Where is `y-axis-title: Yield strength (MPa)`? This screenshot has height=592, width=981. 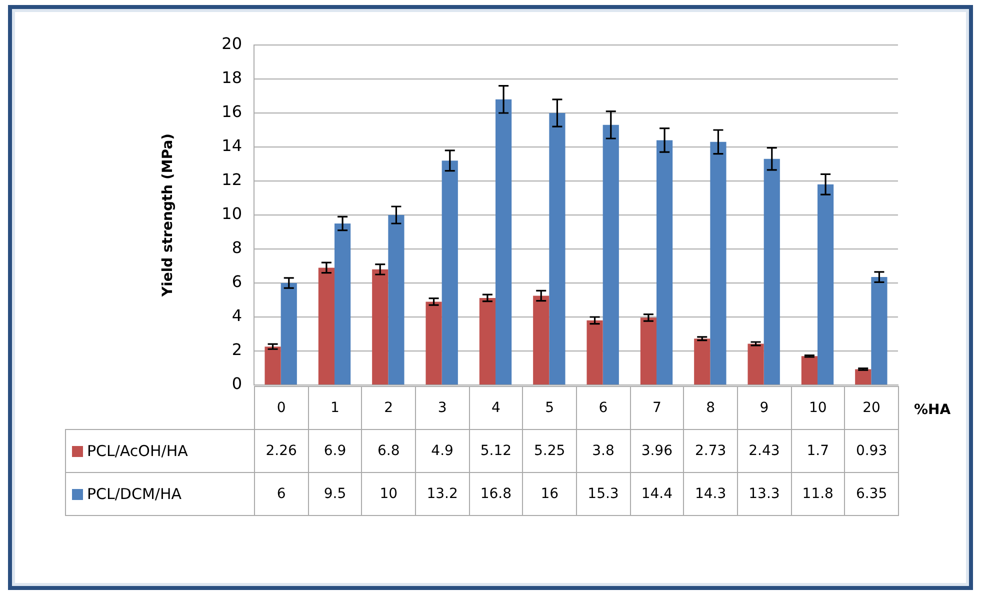
y-axis-title: Yield strength (MPa) is located at coordinates (168, 215).